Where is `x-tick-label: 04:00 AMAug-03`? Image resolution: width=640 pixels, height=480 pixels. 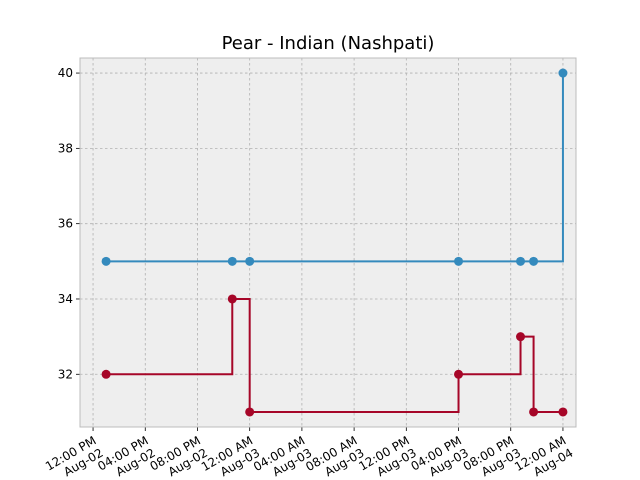
x-tick-label: 04:00 AMAug-03 is located at coordinates (282, 456).